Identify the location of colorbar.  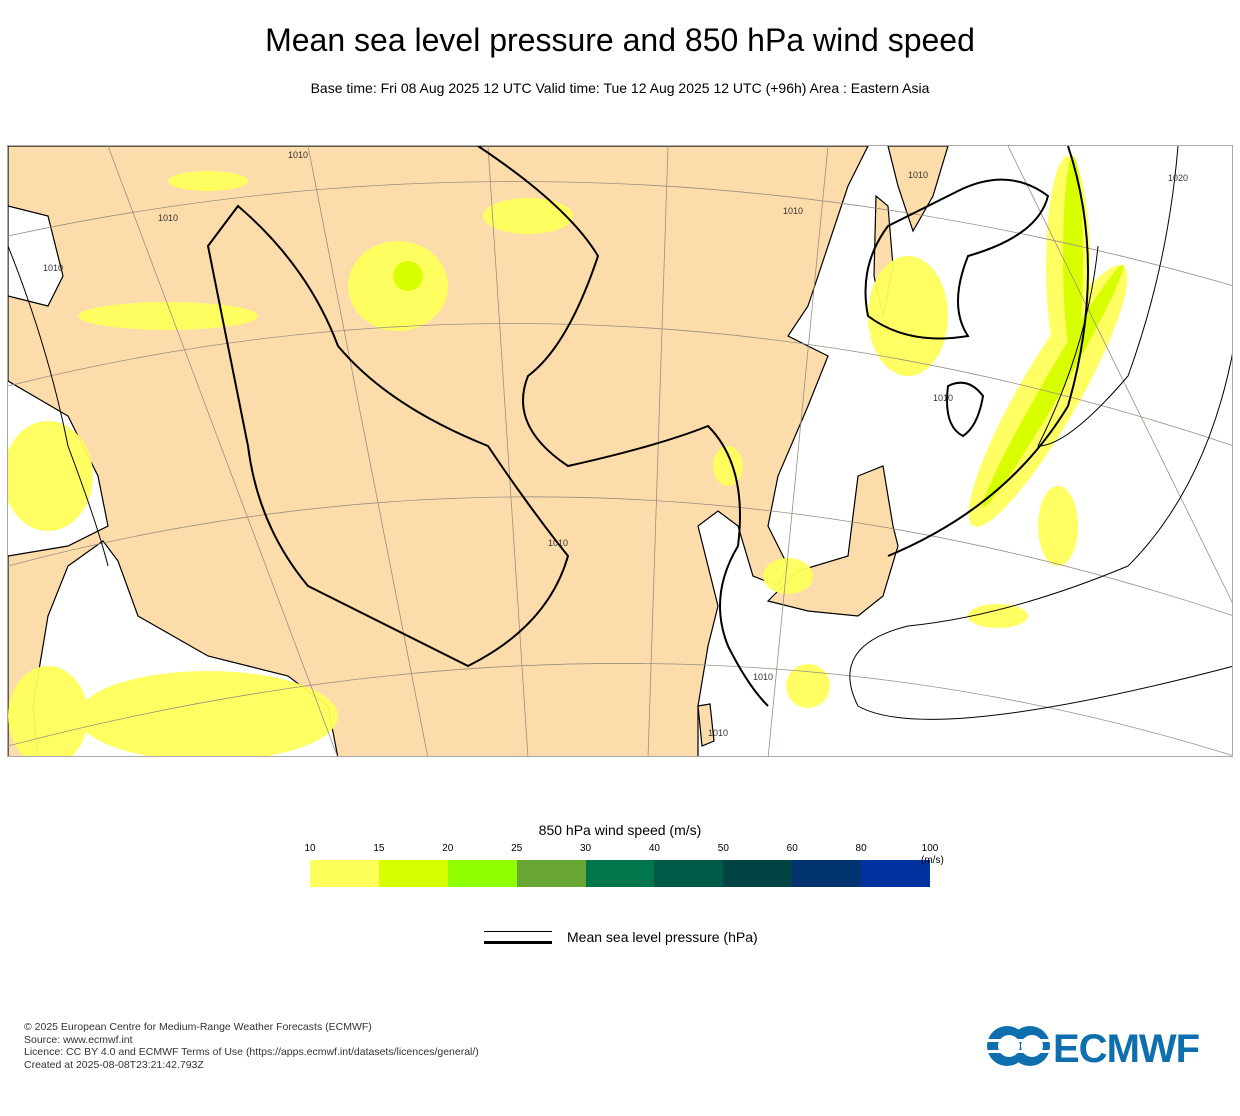
(620, 873).